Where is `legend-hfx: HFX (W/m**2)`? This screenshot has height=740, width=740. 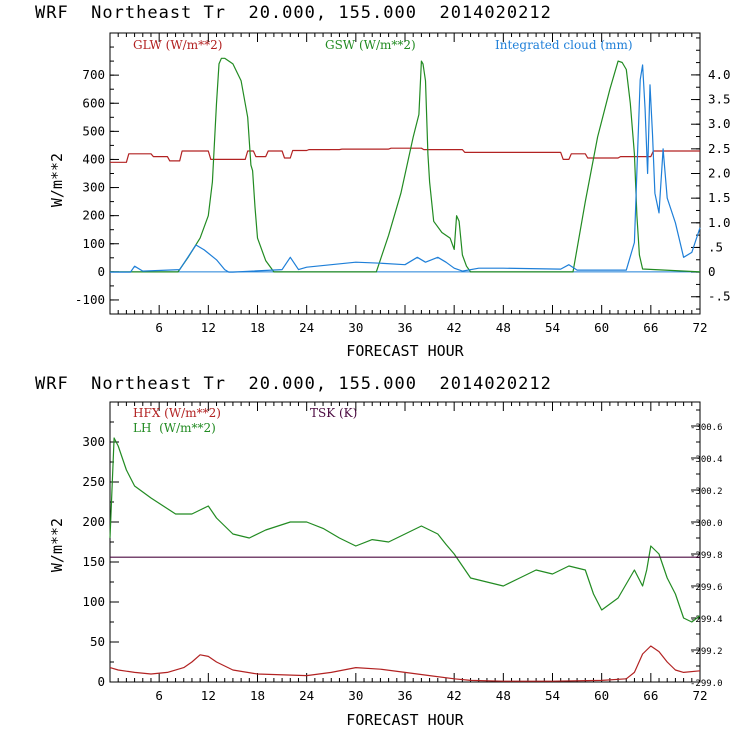
legend-hfx: HFX (W/m**2) is located at coordinates (177, 413).